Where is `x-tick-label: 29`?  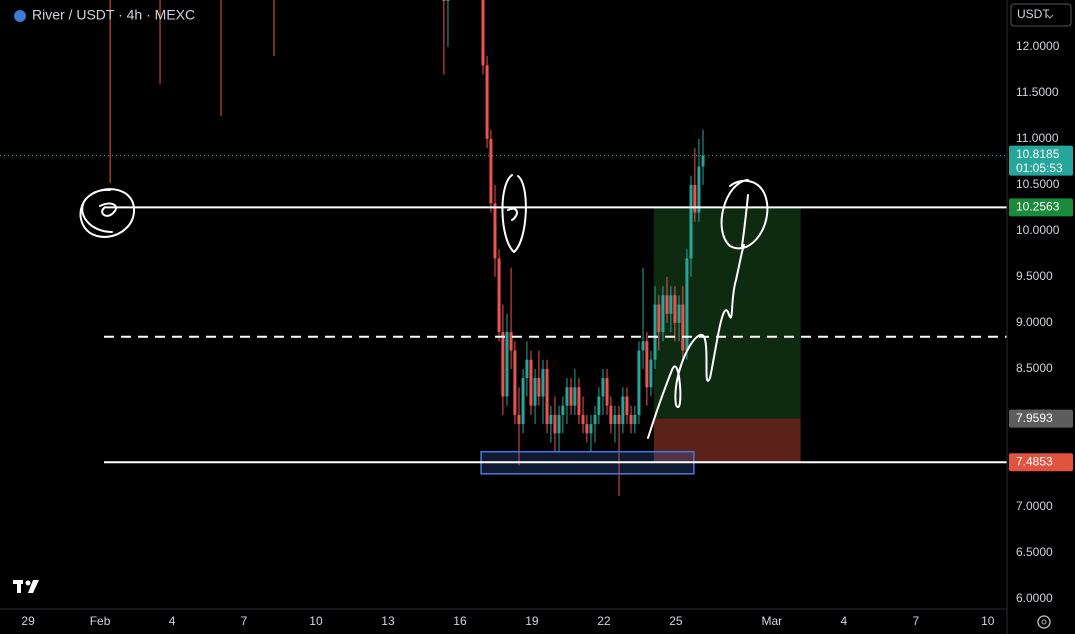 x-tick-label: 29 is located at coordinates (28, 621).